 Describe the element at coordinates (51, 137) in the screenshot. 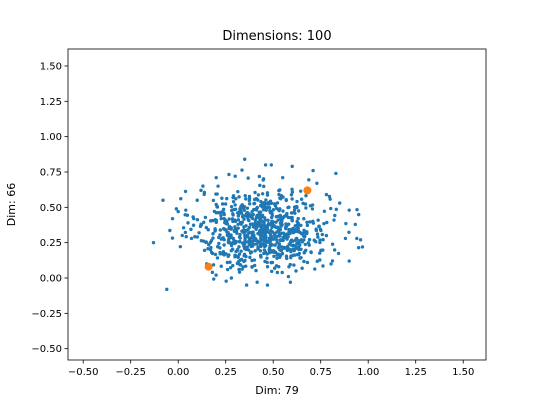

I see `y-tick-label: 1.00` at that location.